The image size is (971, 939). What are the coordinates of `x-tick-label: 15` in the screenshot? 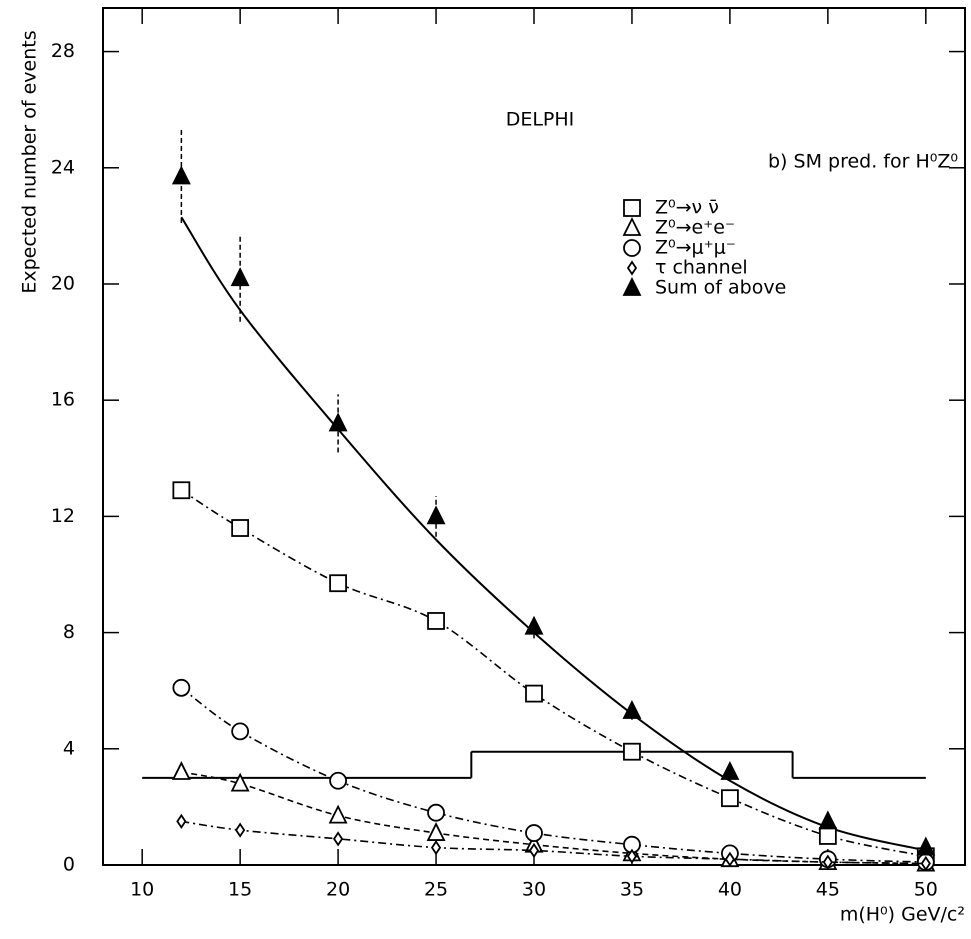 It's located at (240, 890).